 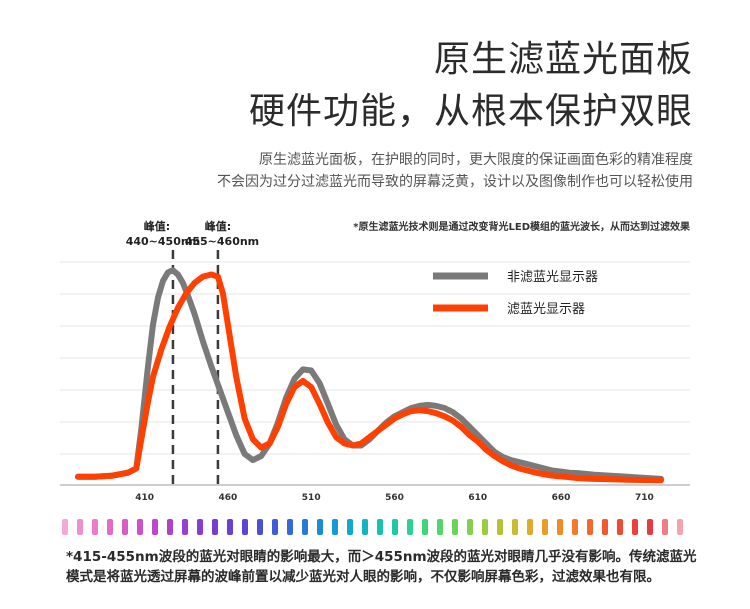 What do you see at coordinates (644, 498) in the screenshot?
I see `x-tick-label: 710` at bounding box center [644, 498].